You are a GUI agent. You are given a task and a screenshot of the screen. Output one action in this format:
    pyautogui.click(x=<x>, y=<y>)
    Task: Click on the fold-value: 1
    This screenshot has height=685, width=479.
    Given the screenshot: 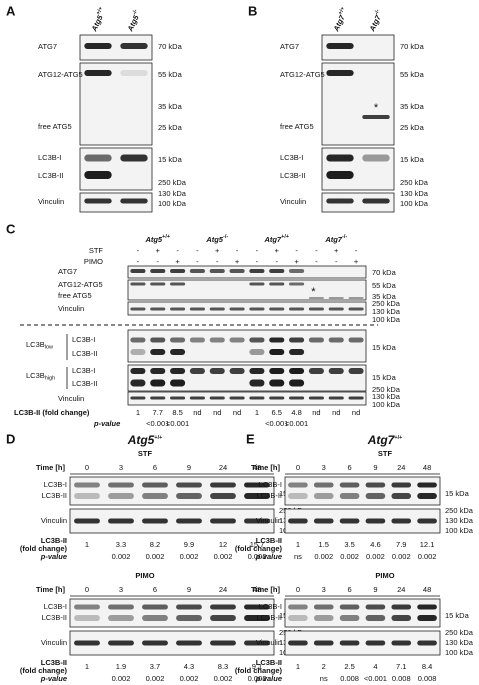 What is the action you would take?
    pyautogui.click(x=298, y=544)
    